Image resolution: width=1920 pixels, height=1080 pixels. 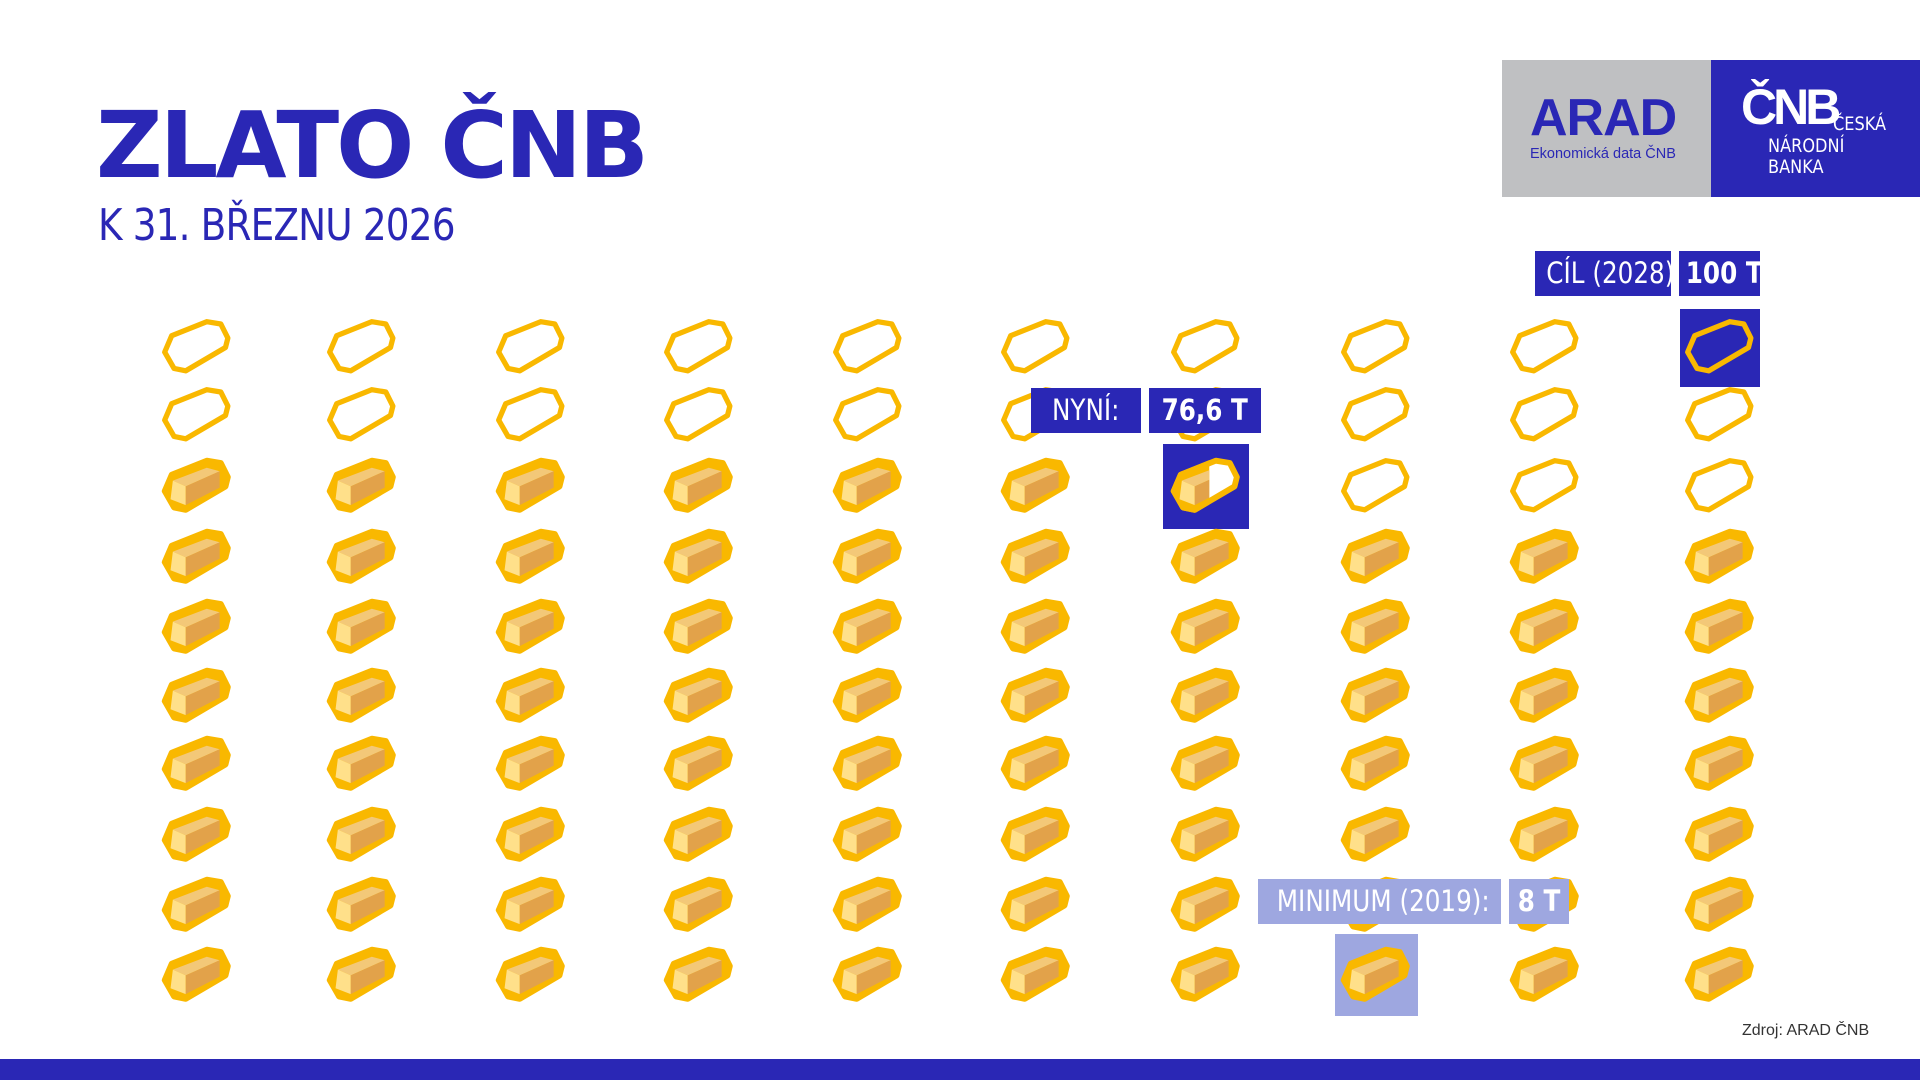 What do you see at coordinates (372, 145) in the screenshot?
I see `page-title: ZLATO ČNB` at bounding box center [372, 145].